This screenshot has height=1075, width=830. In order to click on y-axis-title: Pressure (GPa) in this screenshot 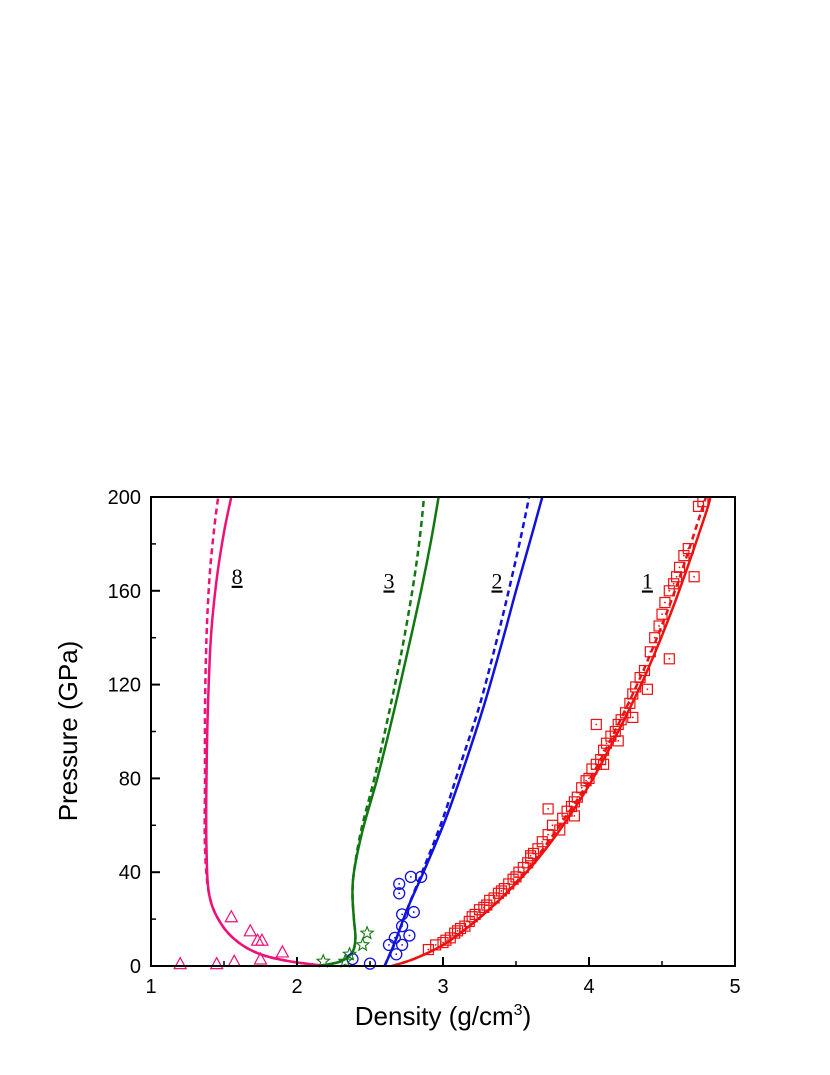, I will do `click(68, 731)`.